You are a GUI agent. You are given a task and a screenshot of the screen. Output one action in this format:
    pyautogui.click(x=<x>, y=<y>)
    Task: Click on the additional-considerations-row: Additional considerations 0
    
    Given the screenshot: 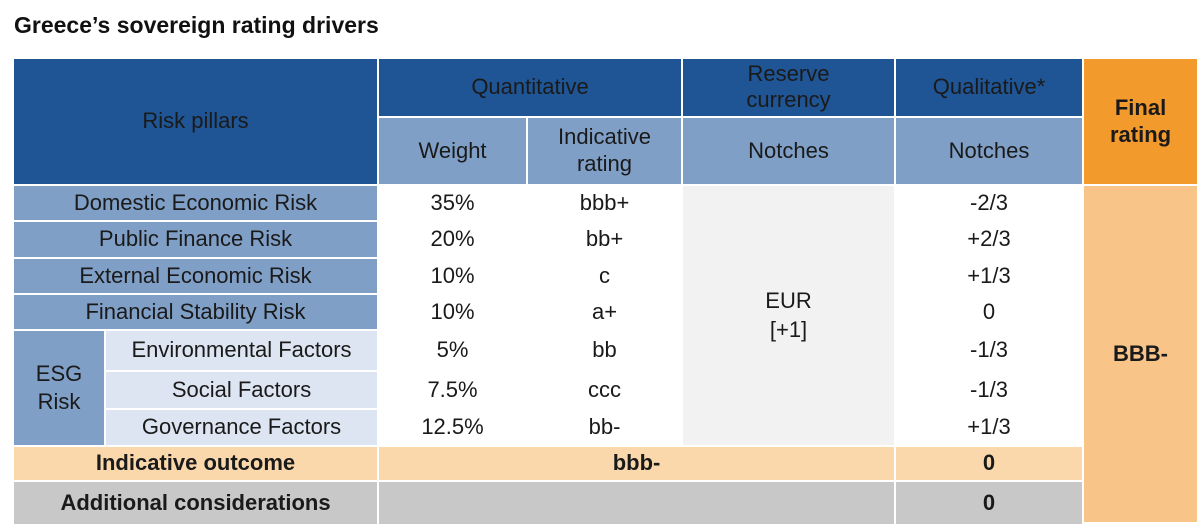 What is the action you would take?
    pyautogui.click(x=605, y=502)
    